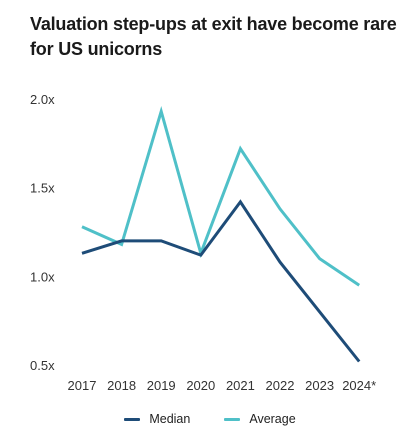  What do you see at coordinates (272, 419) in the screenshot?
I see `legend-label-average: Average` at bounding box center [272, 419].